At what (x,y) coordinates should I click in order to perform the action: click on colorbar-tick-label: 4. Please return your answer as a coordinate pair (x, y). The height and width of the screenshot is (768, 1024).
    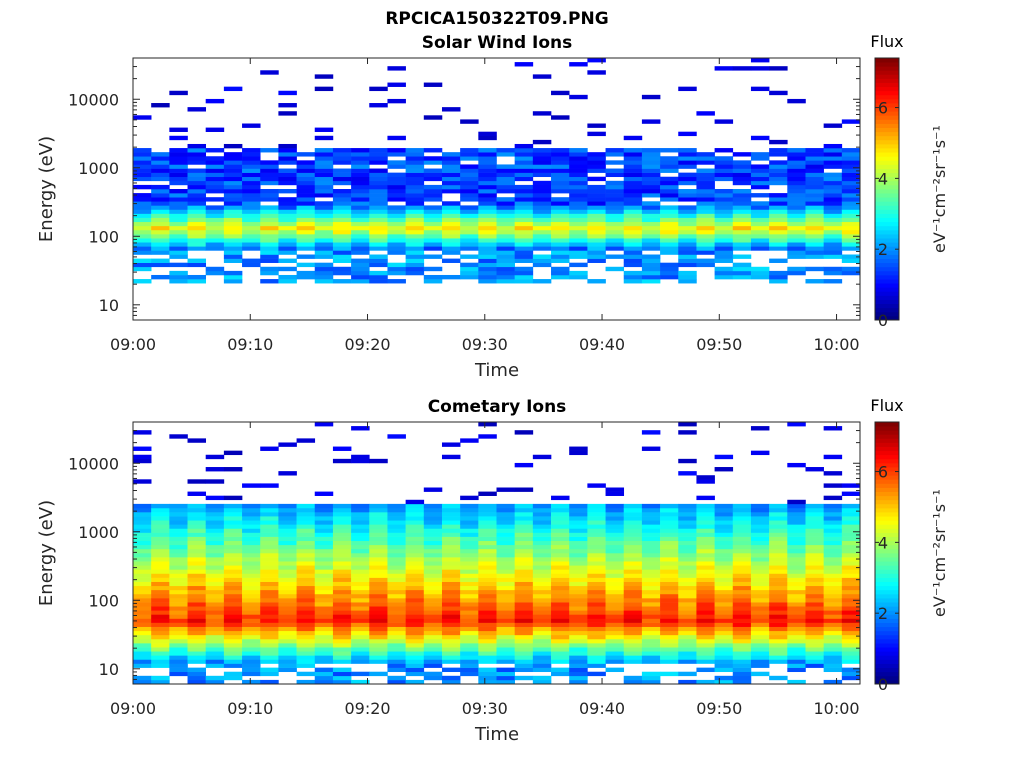
    Looking at the image, I should click on (883, 178).